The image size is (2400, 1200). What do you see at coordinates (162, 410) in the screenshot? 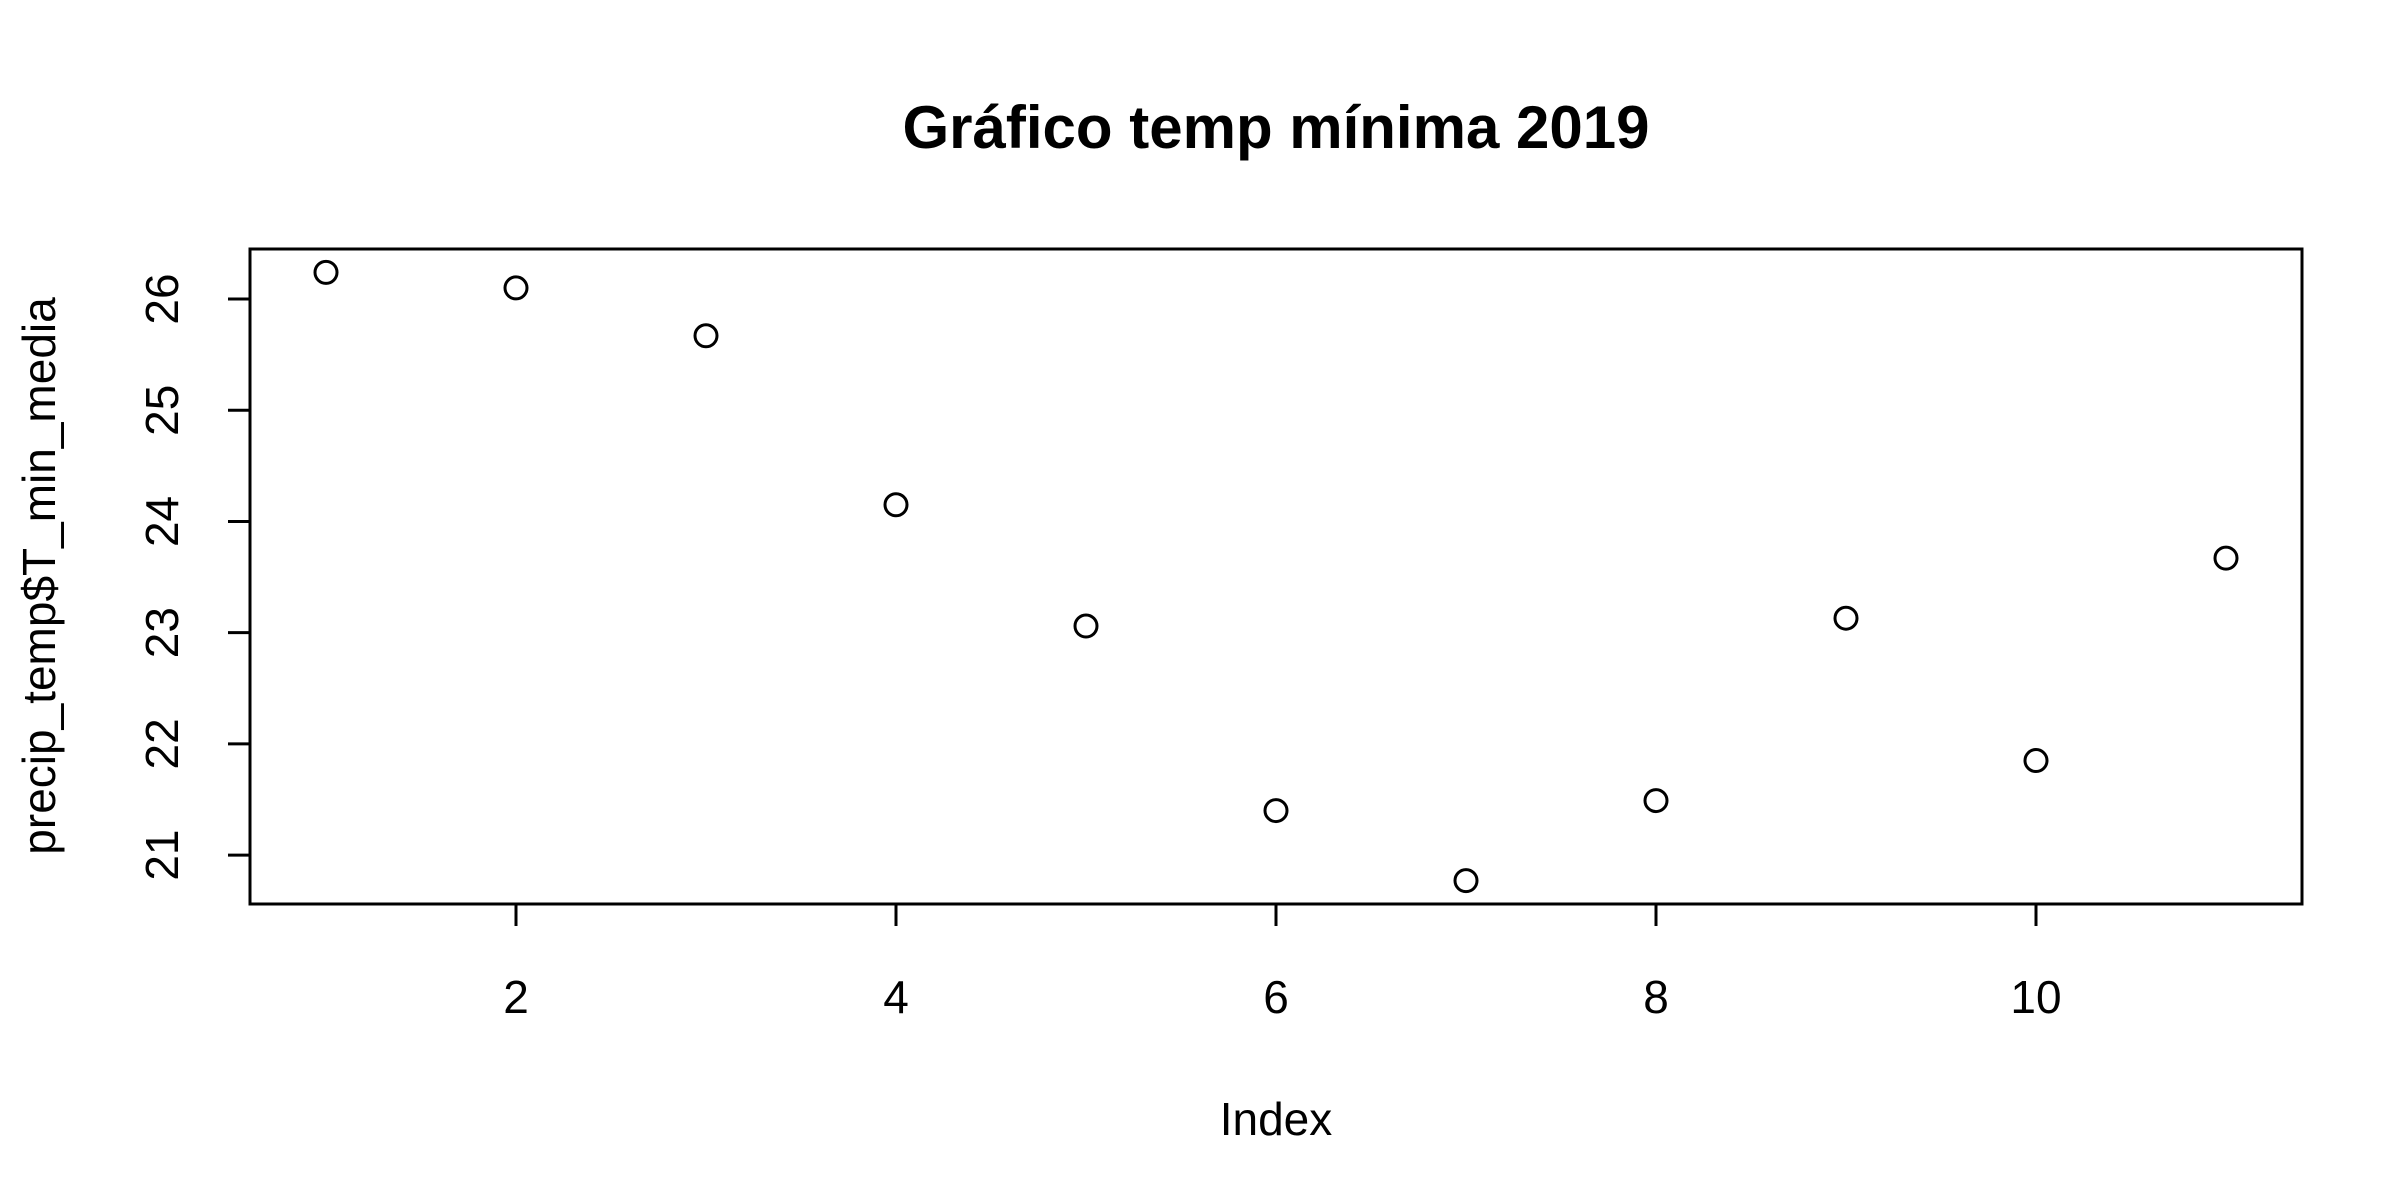
I see `y-tick-label: 25` at bounding box center [162, 410].